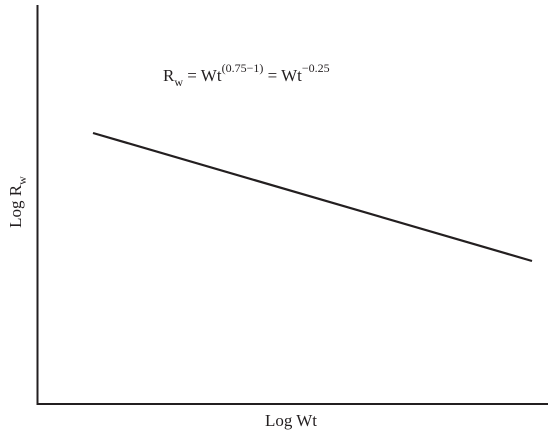 The image size is (549, 438). I want to click on equation-exponent-1: (0.75−1), so click(243, 68).